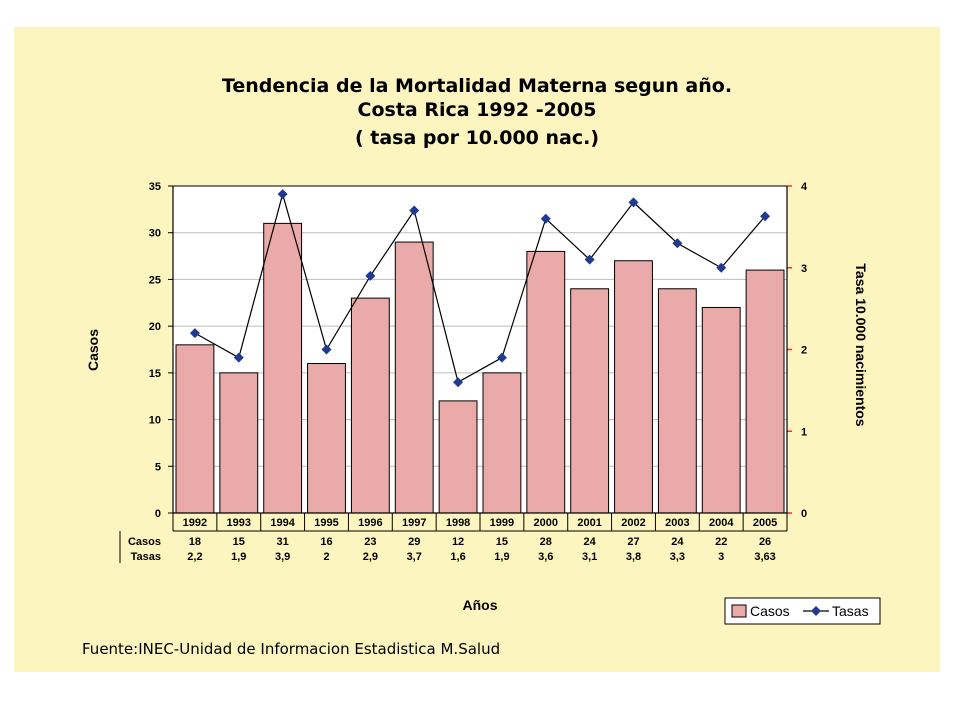 This screenshot has width=960, height=720. I want to click on table-cell-casos: 27, so click(633, 542).